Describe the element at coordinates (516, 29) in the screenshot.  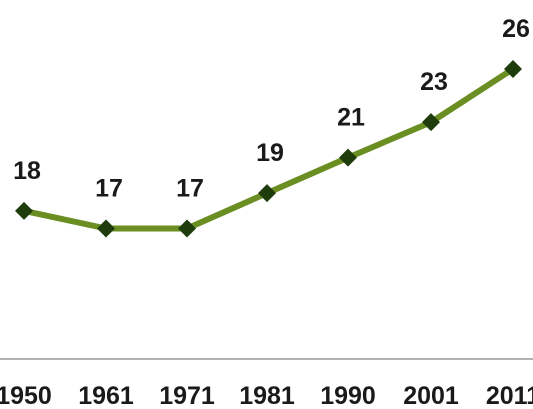
I see `data-label: 26` at that location.